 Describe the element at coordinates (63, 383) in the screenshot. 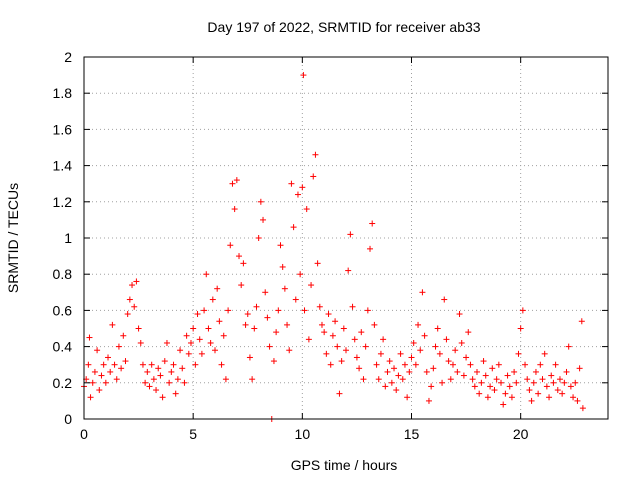

I see `y-tick-label: 0.2` at that location.